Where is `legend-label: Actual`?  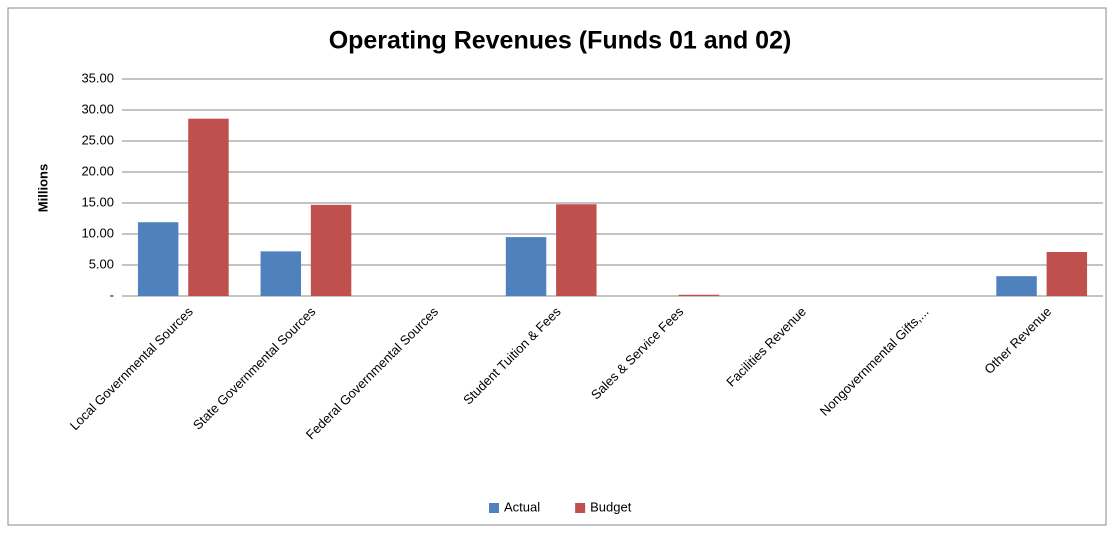 legend-label: Actual is located at coordinates (522, 506).